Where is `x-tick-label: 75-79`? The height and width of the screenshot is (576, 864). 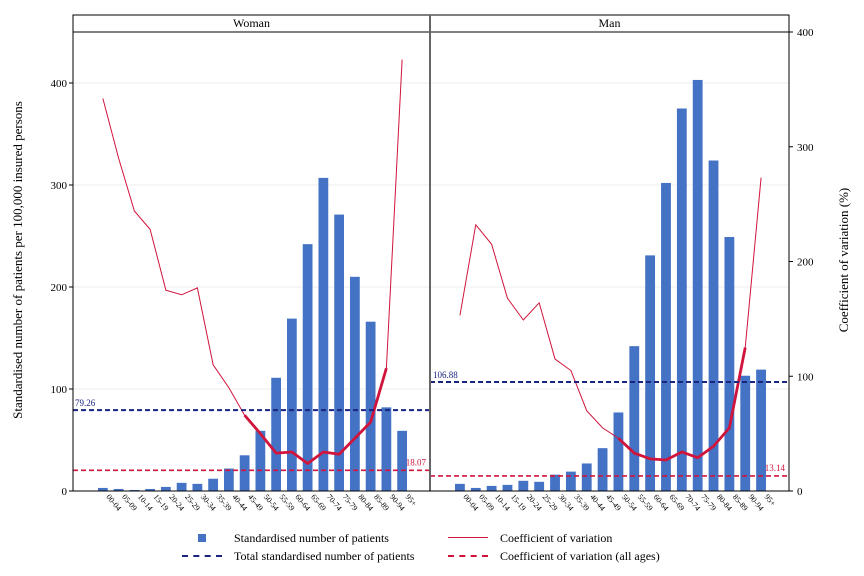 x-tick-label: 75-79 is located at coordinates (708, 503).